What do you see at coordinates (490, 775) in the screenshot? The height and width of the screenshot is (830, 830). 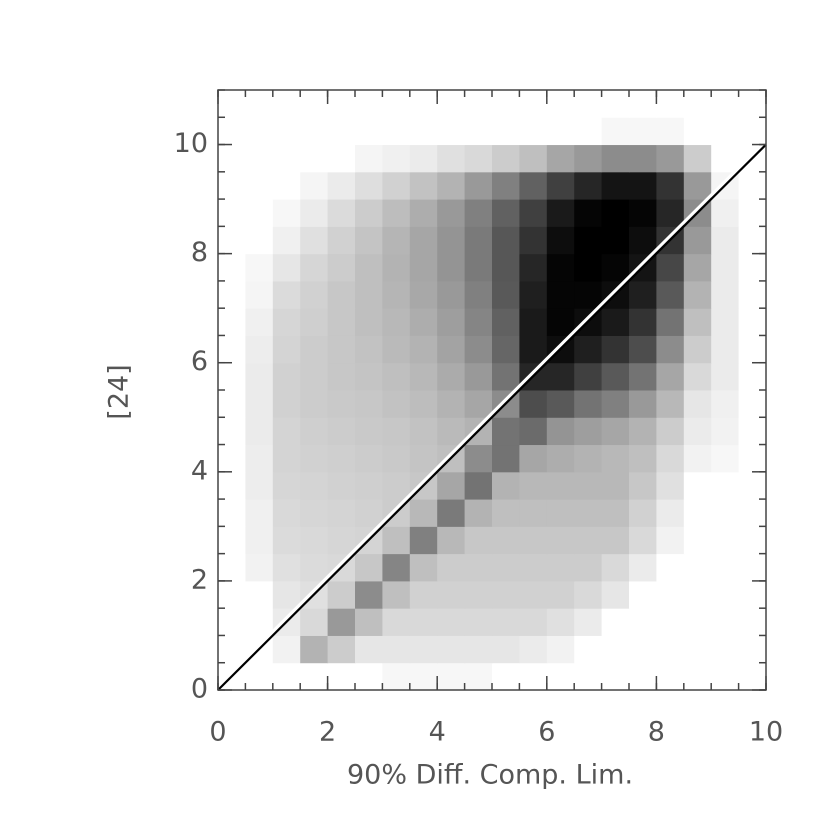 I see `x-axis-label: 90% Diff. Comp. Lim.` at bounding box center [490, 775].